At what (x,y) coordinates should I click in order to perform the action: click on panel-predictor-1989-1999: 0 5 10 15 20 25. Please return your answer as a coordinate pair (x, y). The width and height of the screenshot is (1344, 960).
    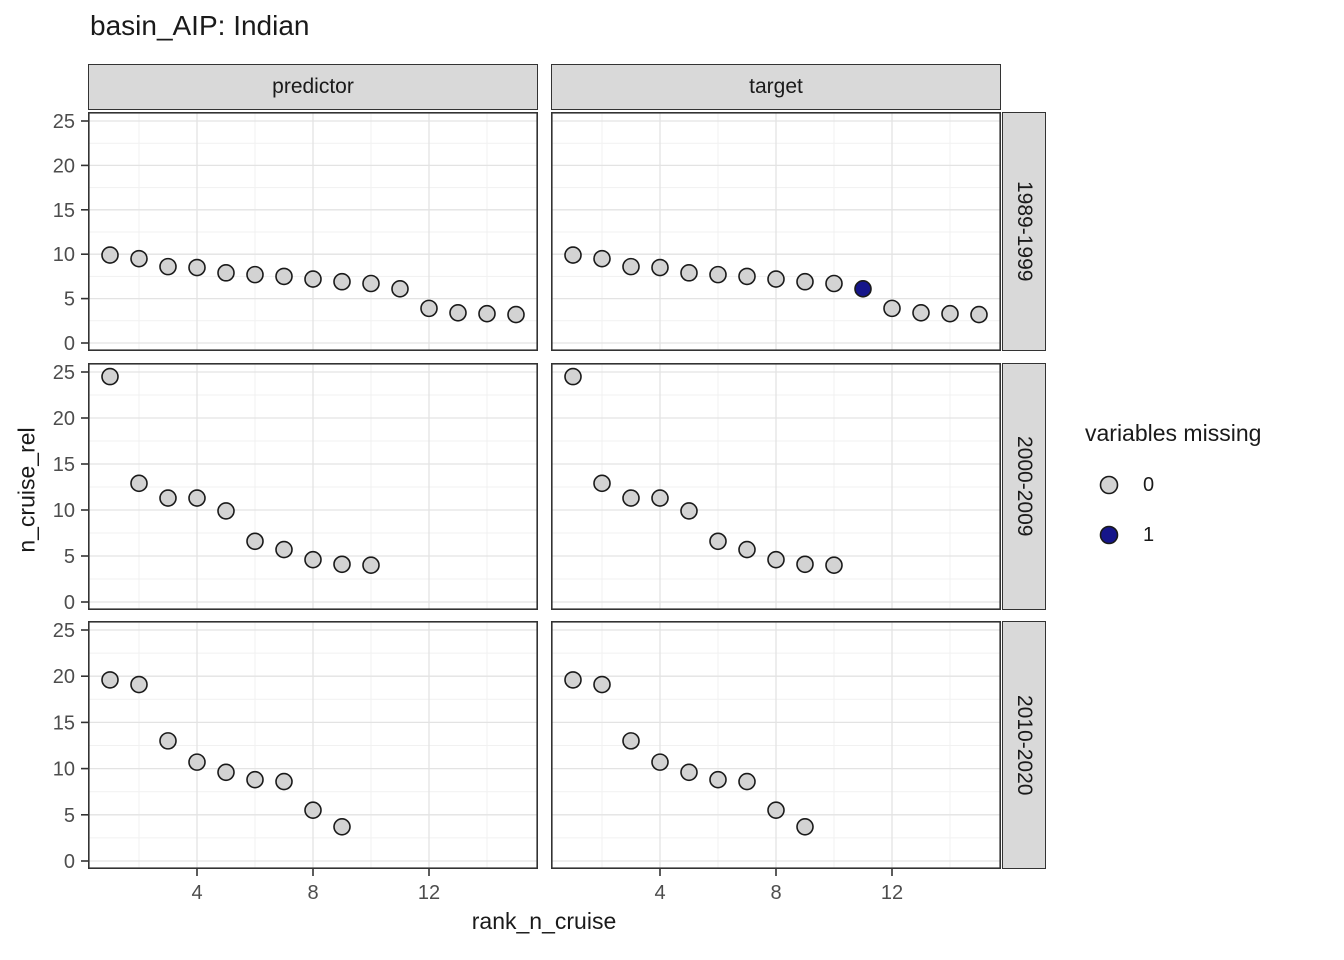
    Looking at the image, I should click on (295, 233).